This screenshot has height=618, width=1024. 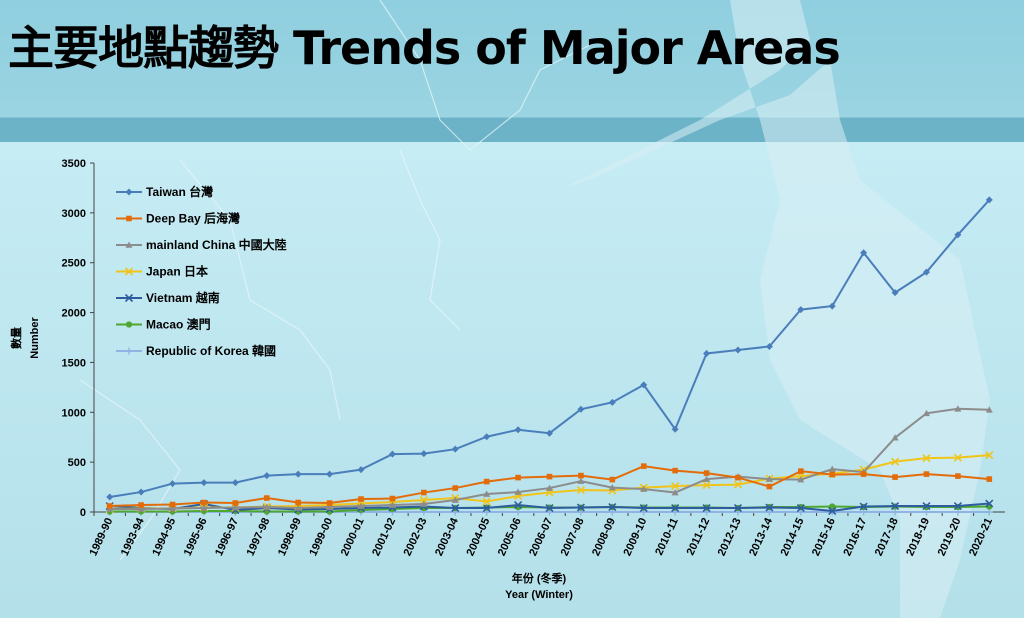 What do you see at coordinates (227, 537) in the screenshot?
I see `x-tick-label: 1996-97` at bounding box center [227, 537].